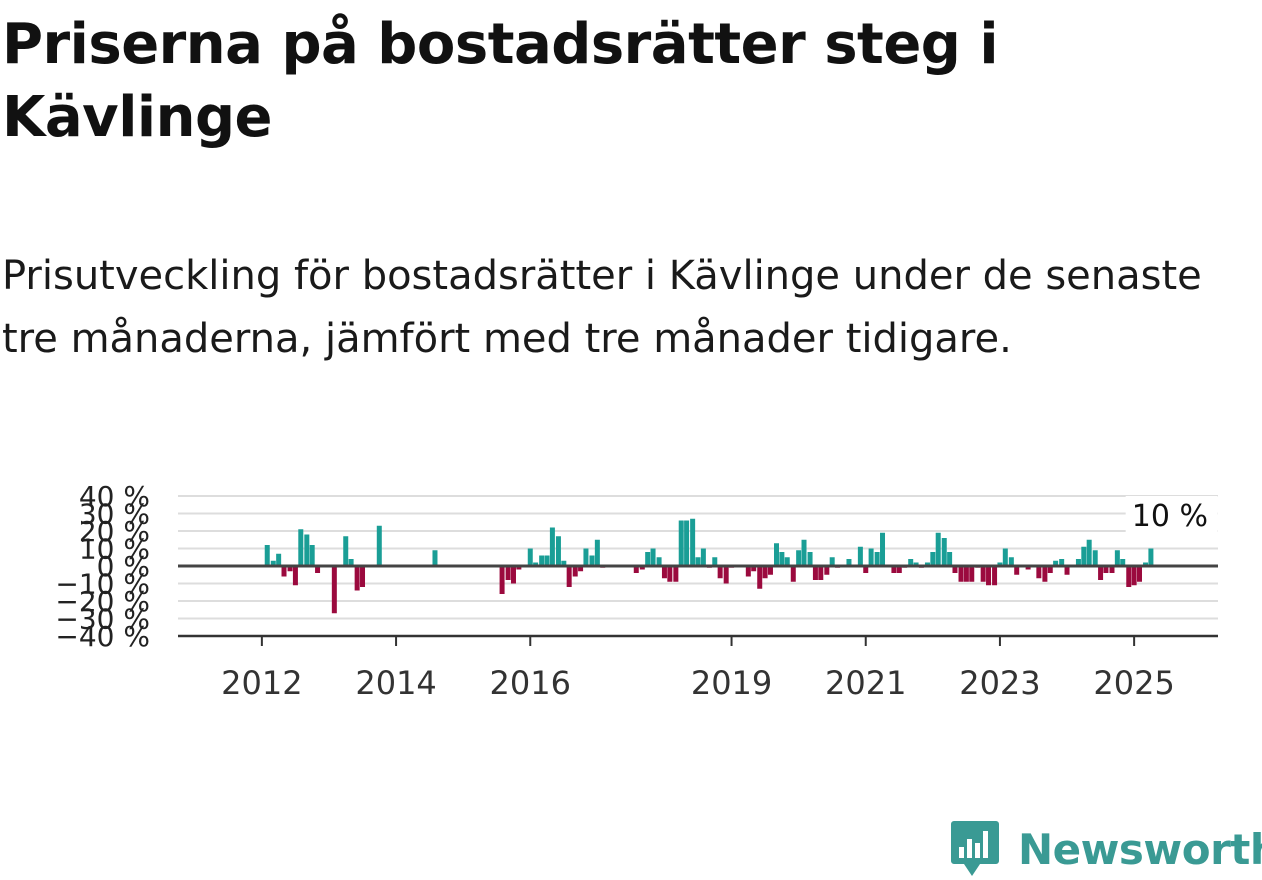 Image resolution: width=1262 pixels, height=880 pixels. Describe the element at coordinates (395, 683) in the screenshot. I see `x-tick-label: 2014` at that location.